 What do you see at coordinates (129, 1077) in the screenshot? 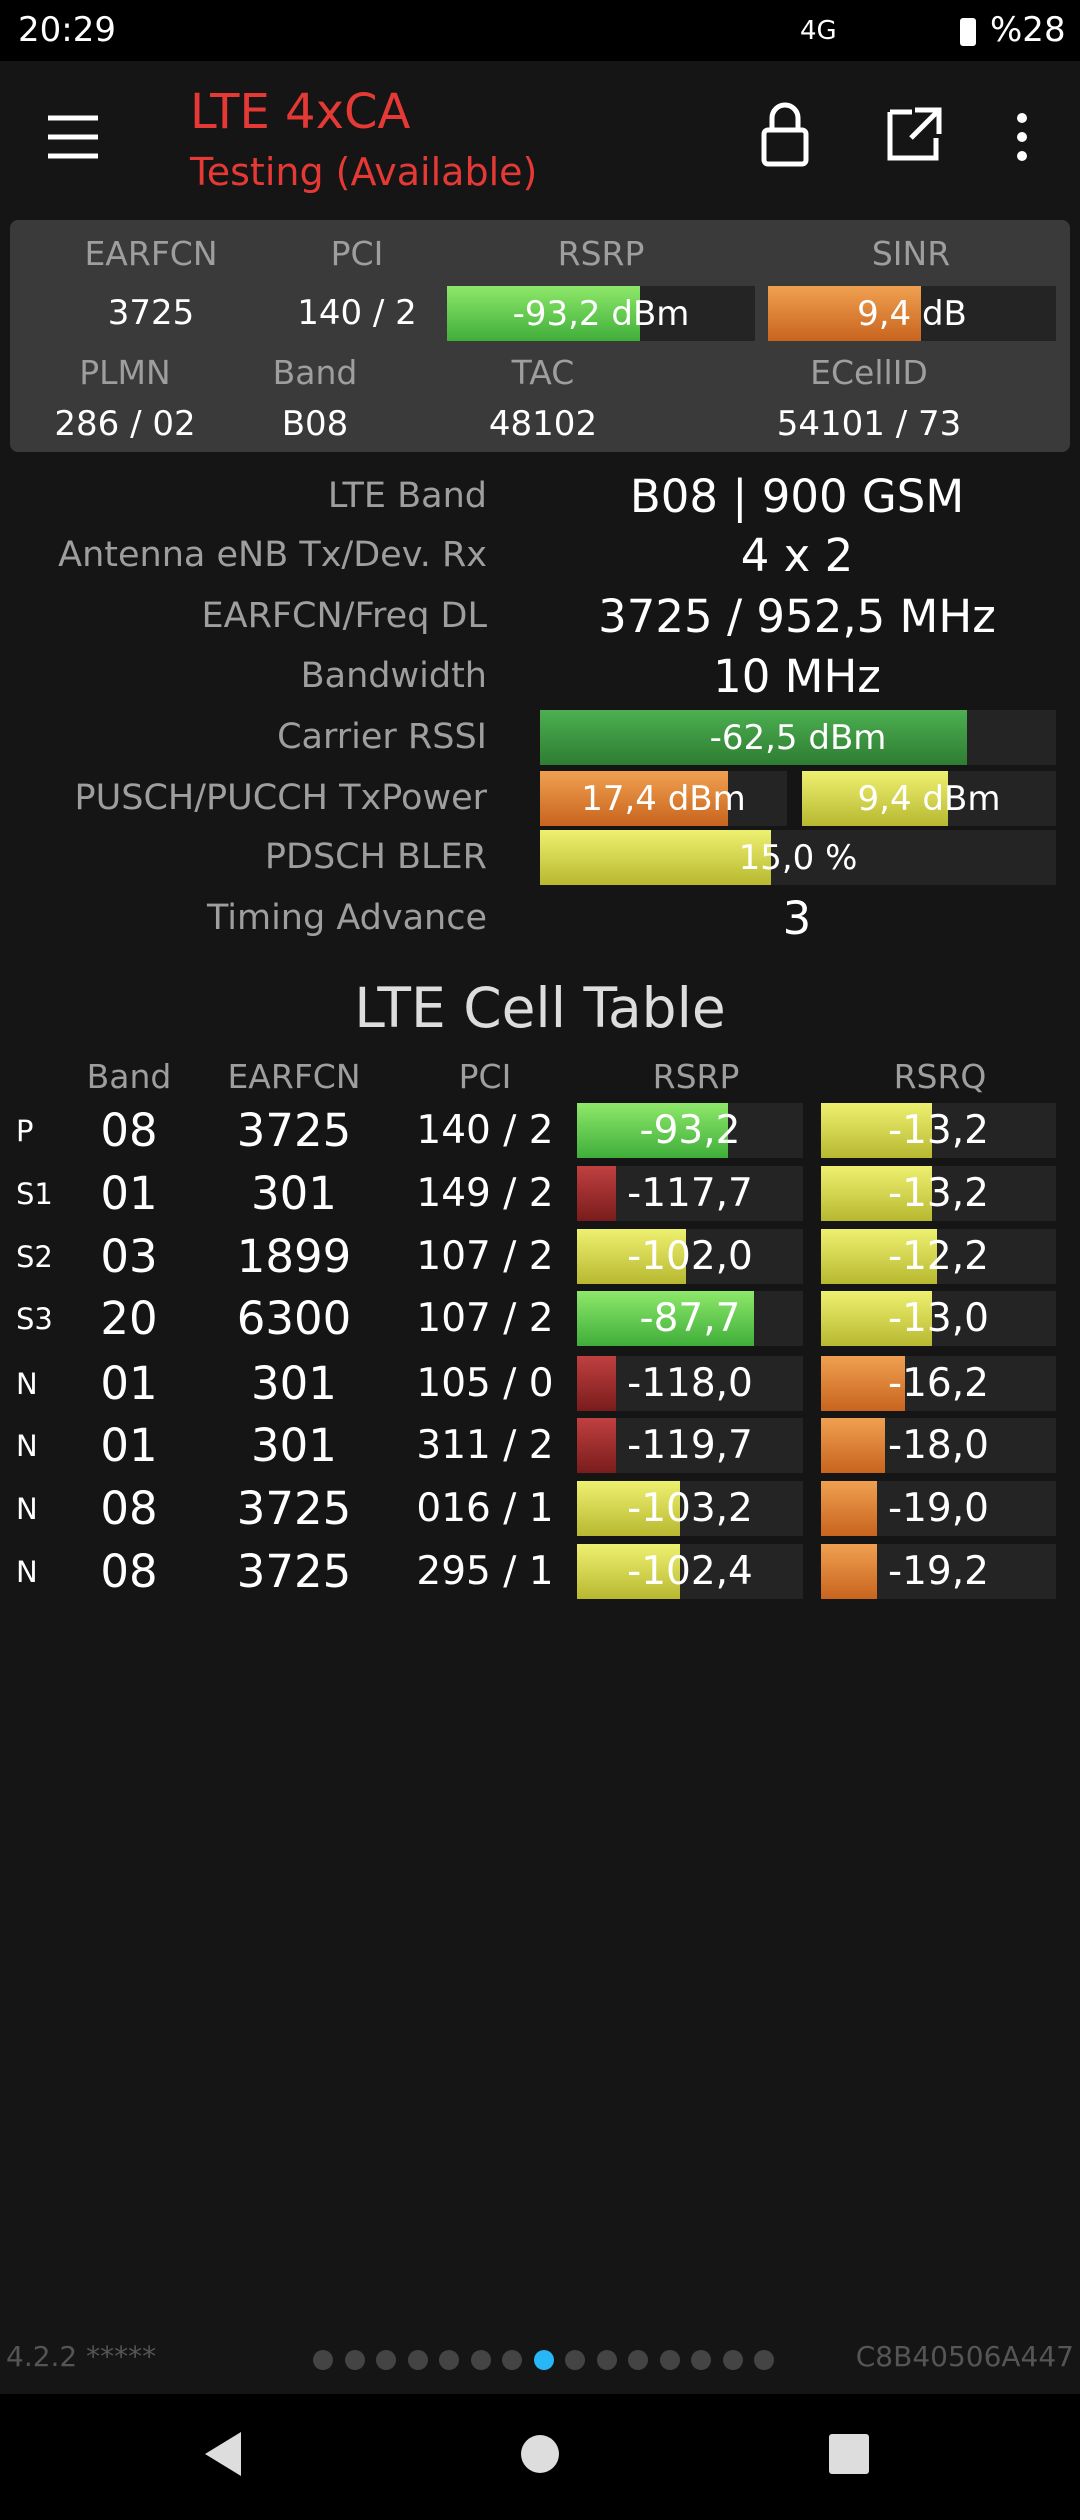
I see `table-header: Band` at bounding box center [129, 1077].